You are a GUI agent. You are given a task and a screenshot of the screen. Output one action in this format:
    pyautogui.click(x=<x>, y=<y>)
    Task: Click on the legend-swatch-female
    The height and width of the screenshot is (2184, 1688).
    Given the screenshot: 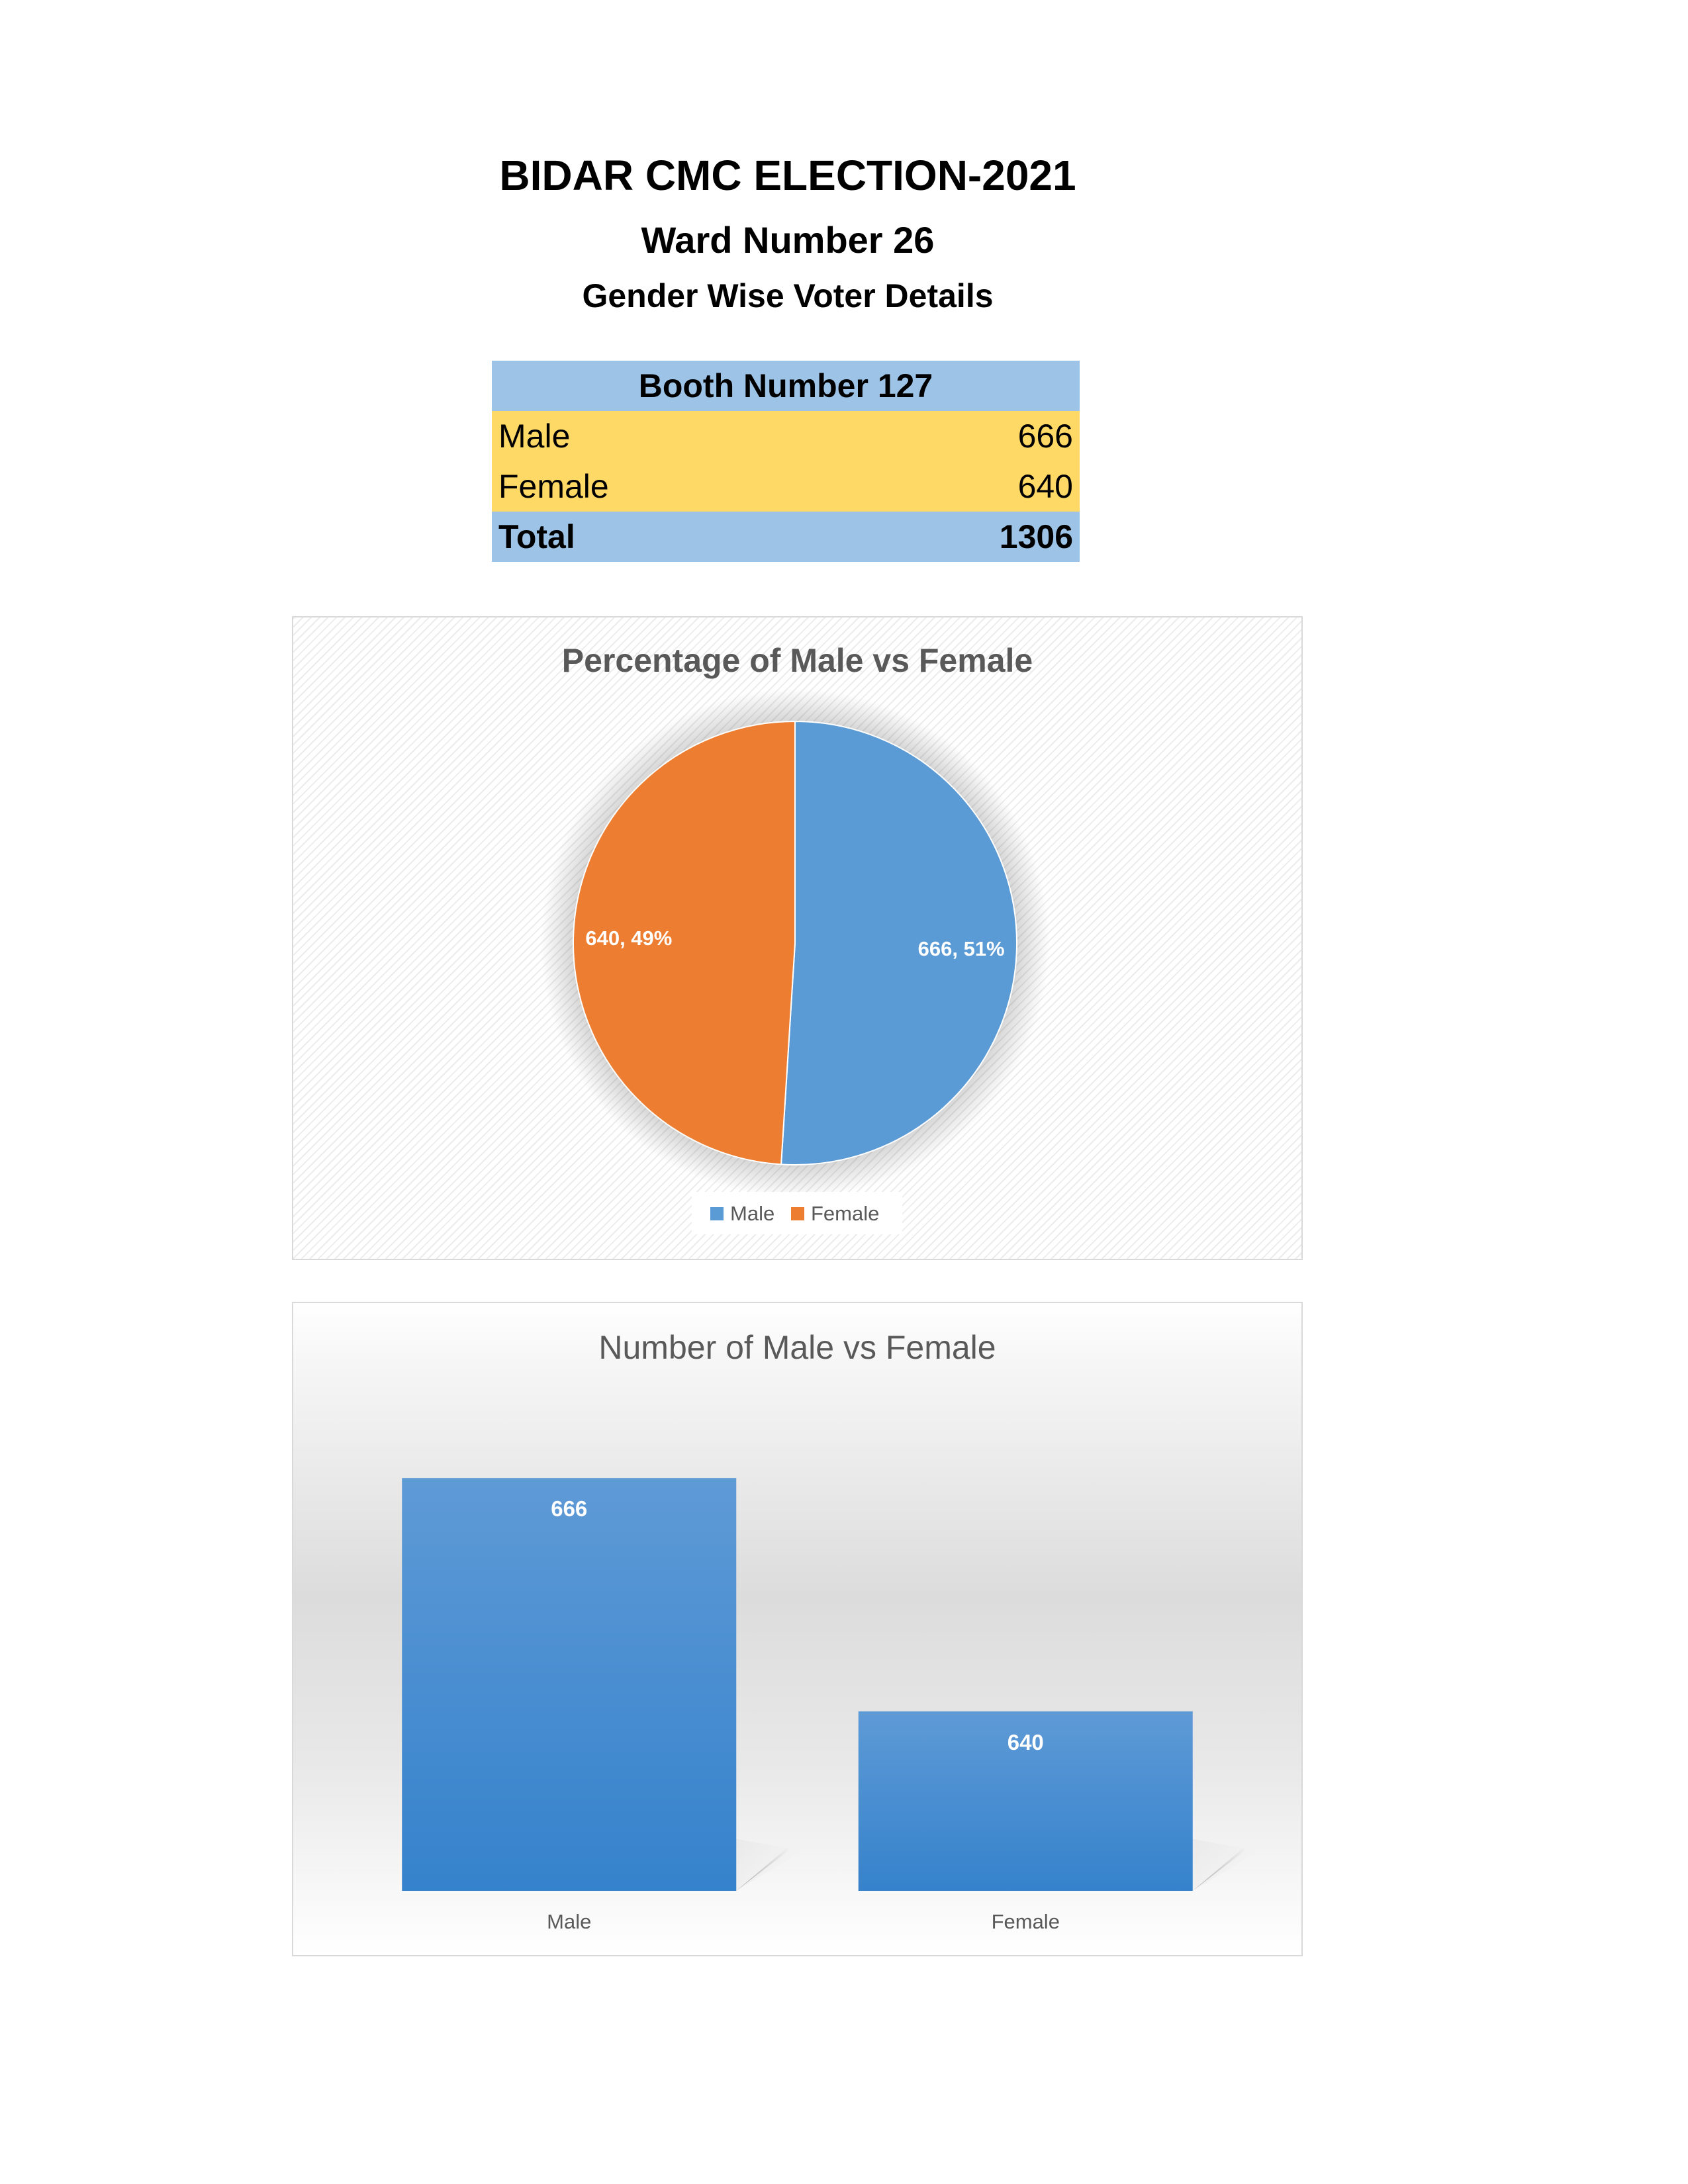 What is the action you would take?
    pyautogui.click(x=797, y=1213)
    